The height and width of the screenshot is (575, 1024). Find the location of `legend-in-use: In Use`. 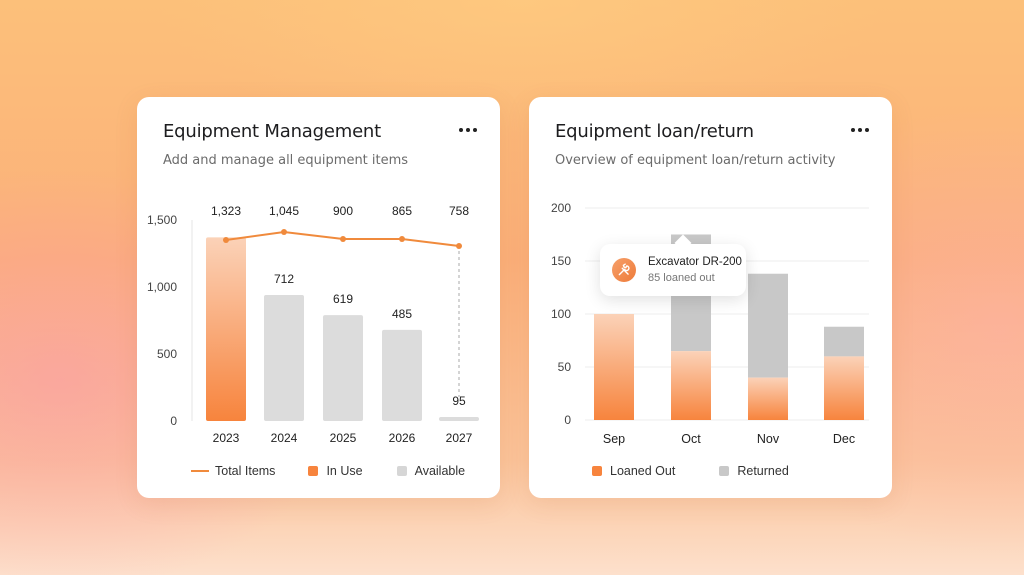

legend-in-use: In Use is located at coordinates (335, 471).